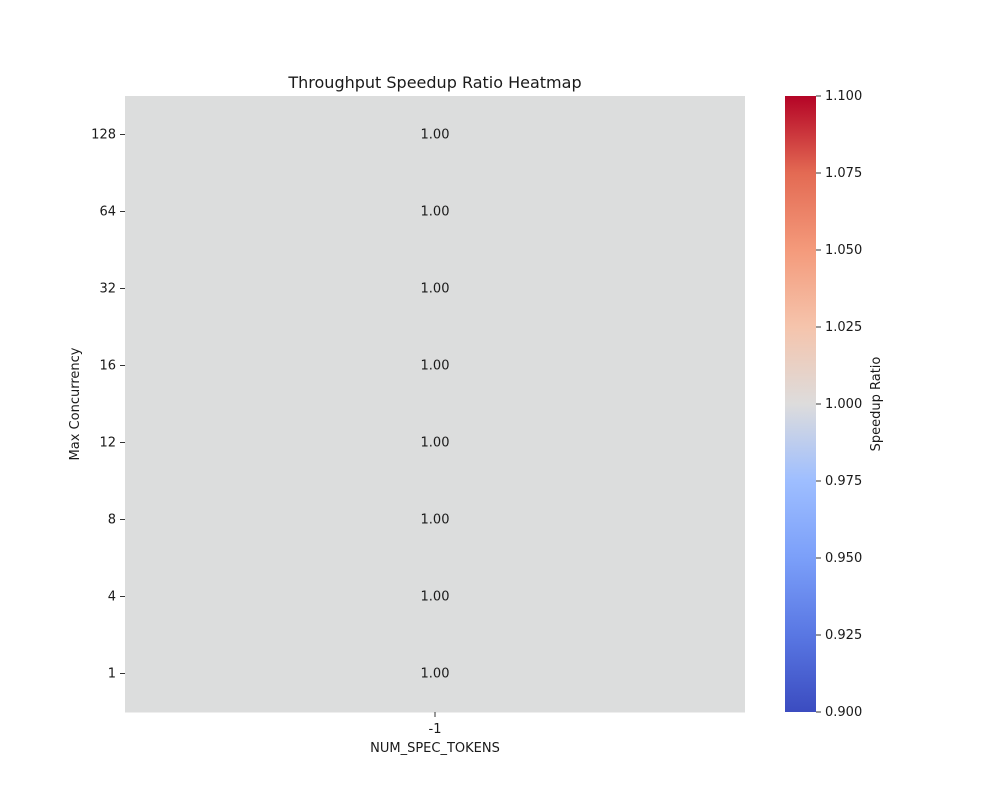  Describe the element at coordinates (434, 82) in the screenshot. I see `chart-title: Throughput Speedup Ratio Heatmap` at that location.